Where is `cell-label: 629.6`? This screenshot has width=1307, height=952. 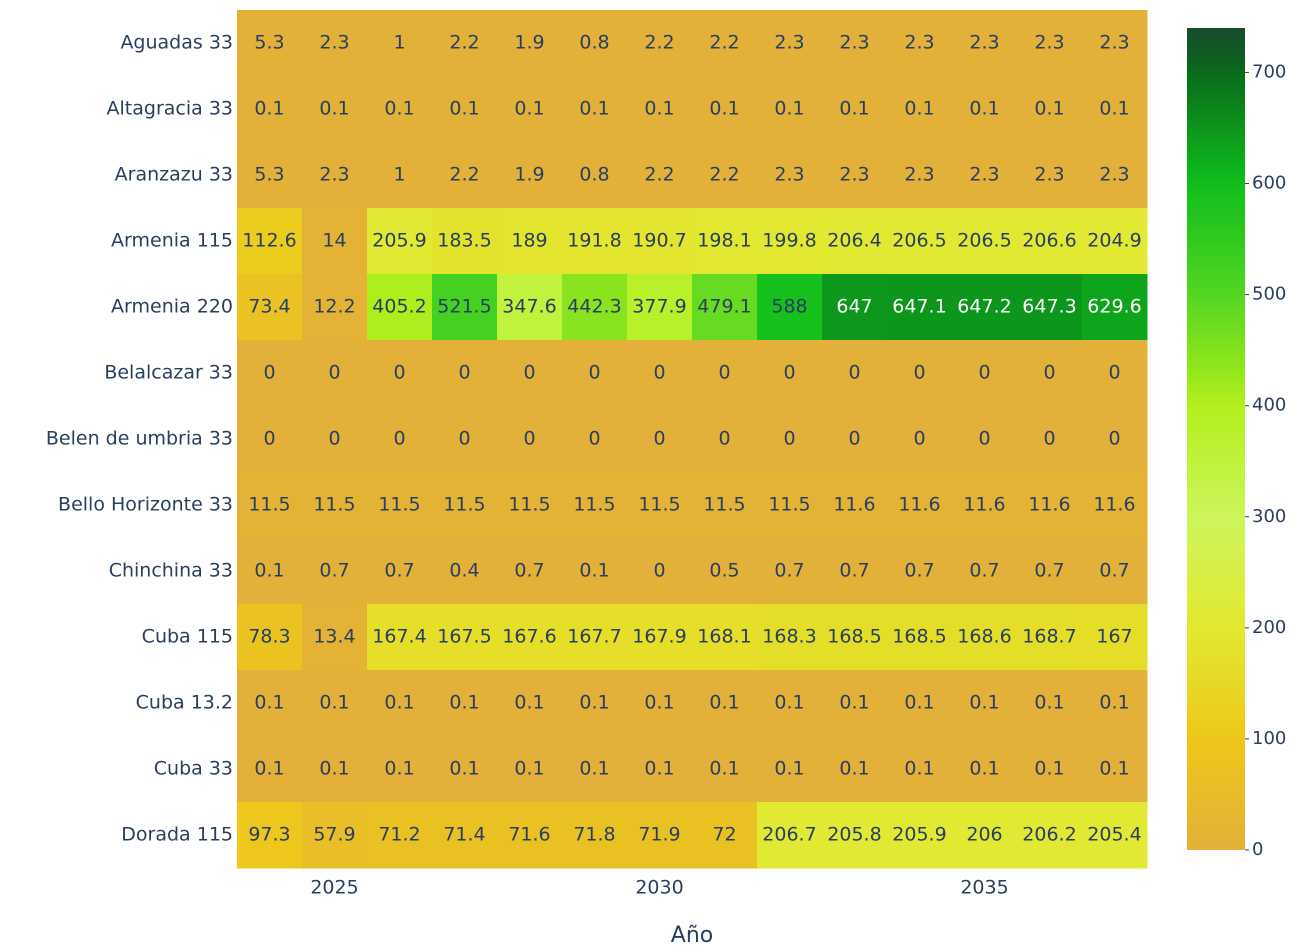 cell-label: 629.6 is located at coordinates (1114, 307).